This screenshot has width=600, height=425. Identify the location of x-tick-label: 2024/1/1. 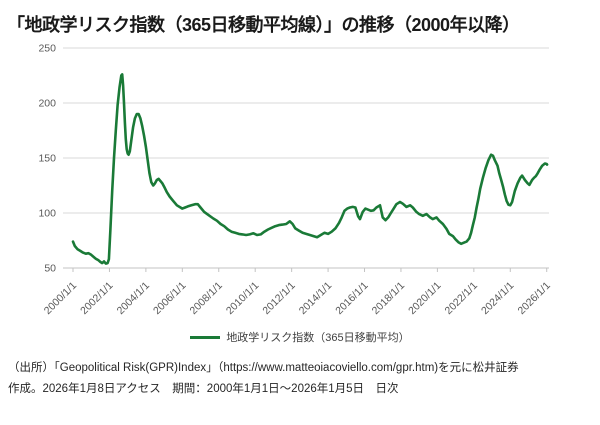
(497, 298).